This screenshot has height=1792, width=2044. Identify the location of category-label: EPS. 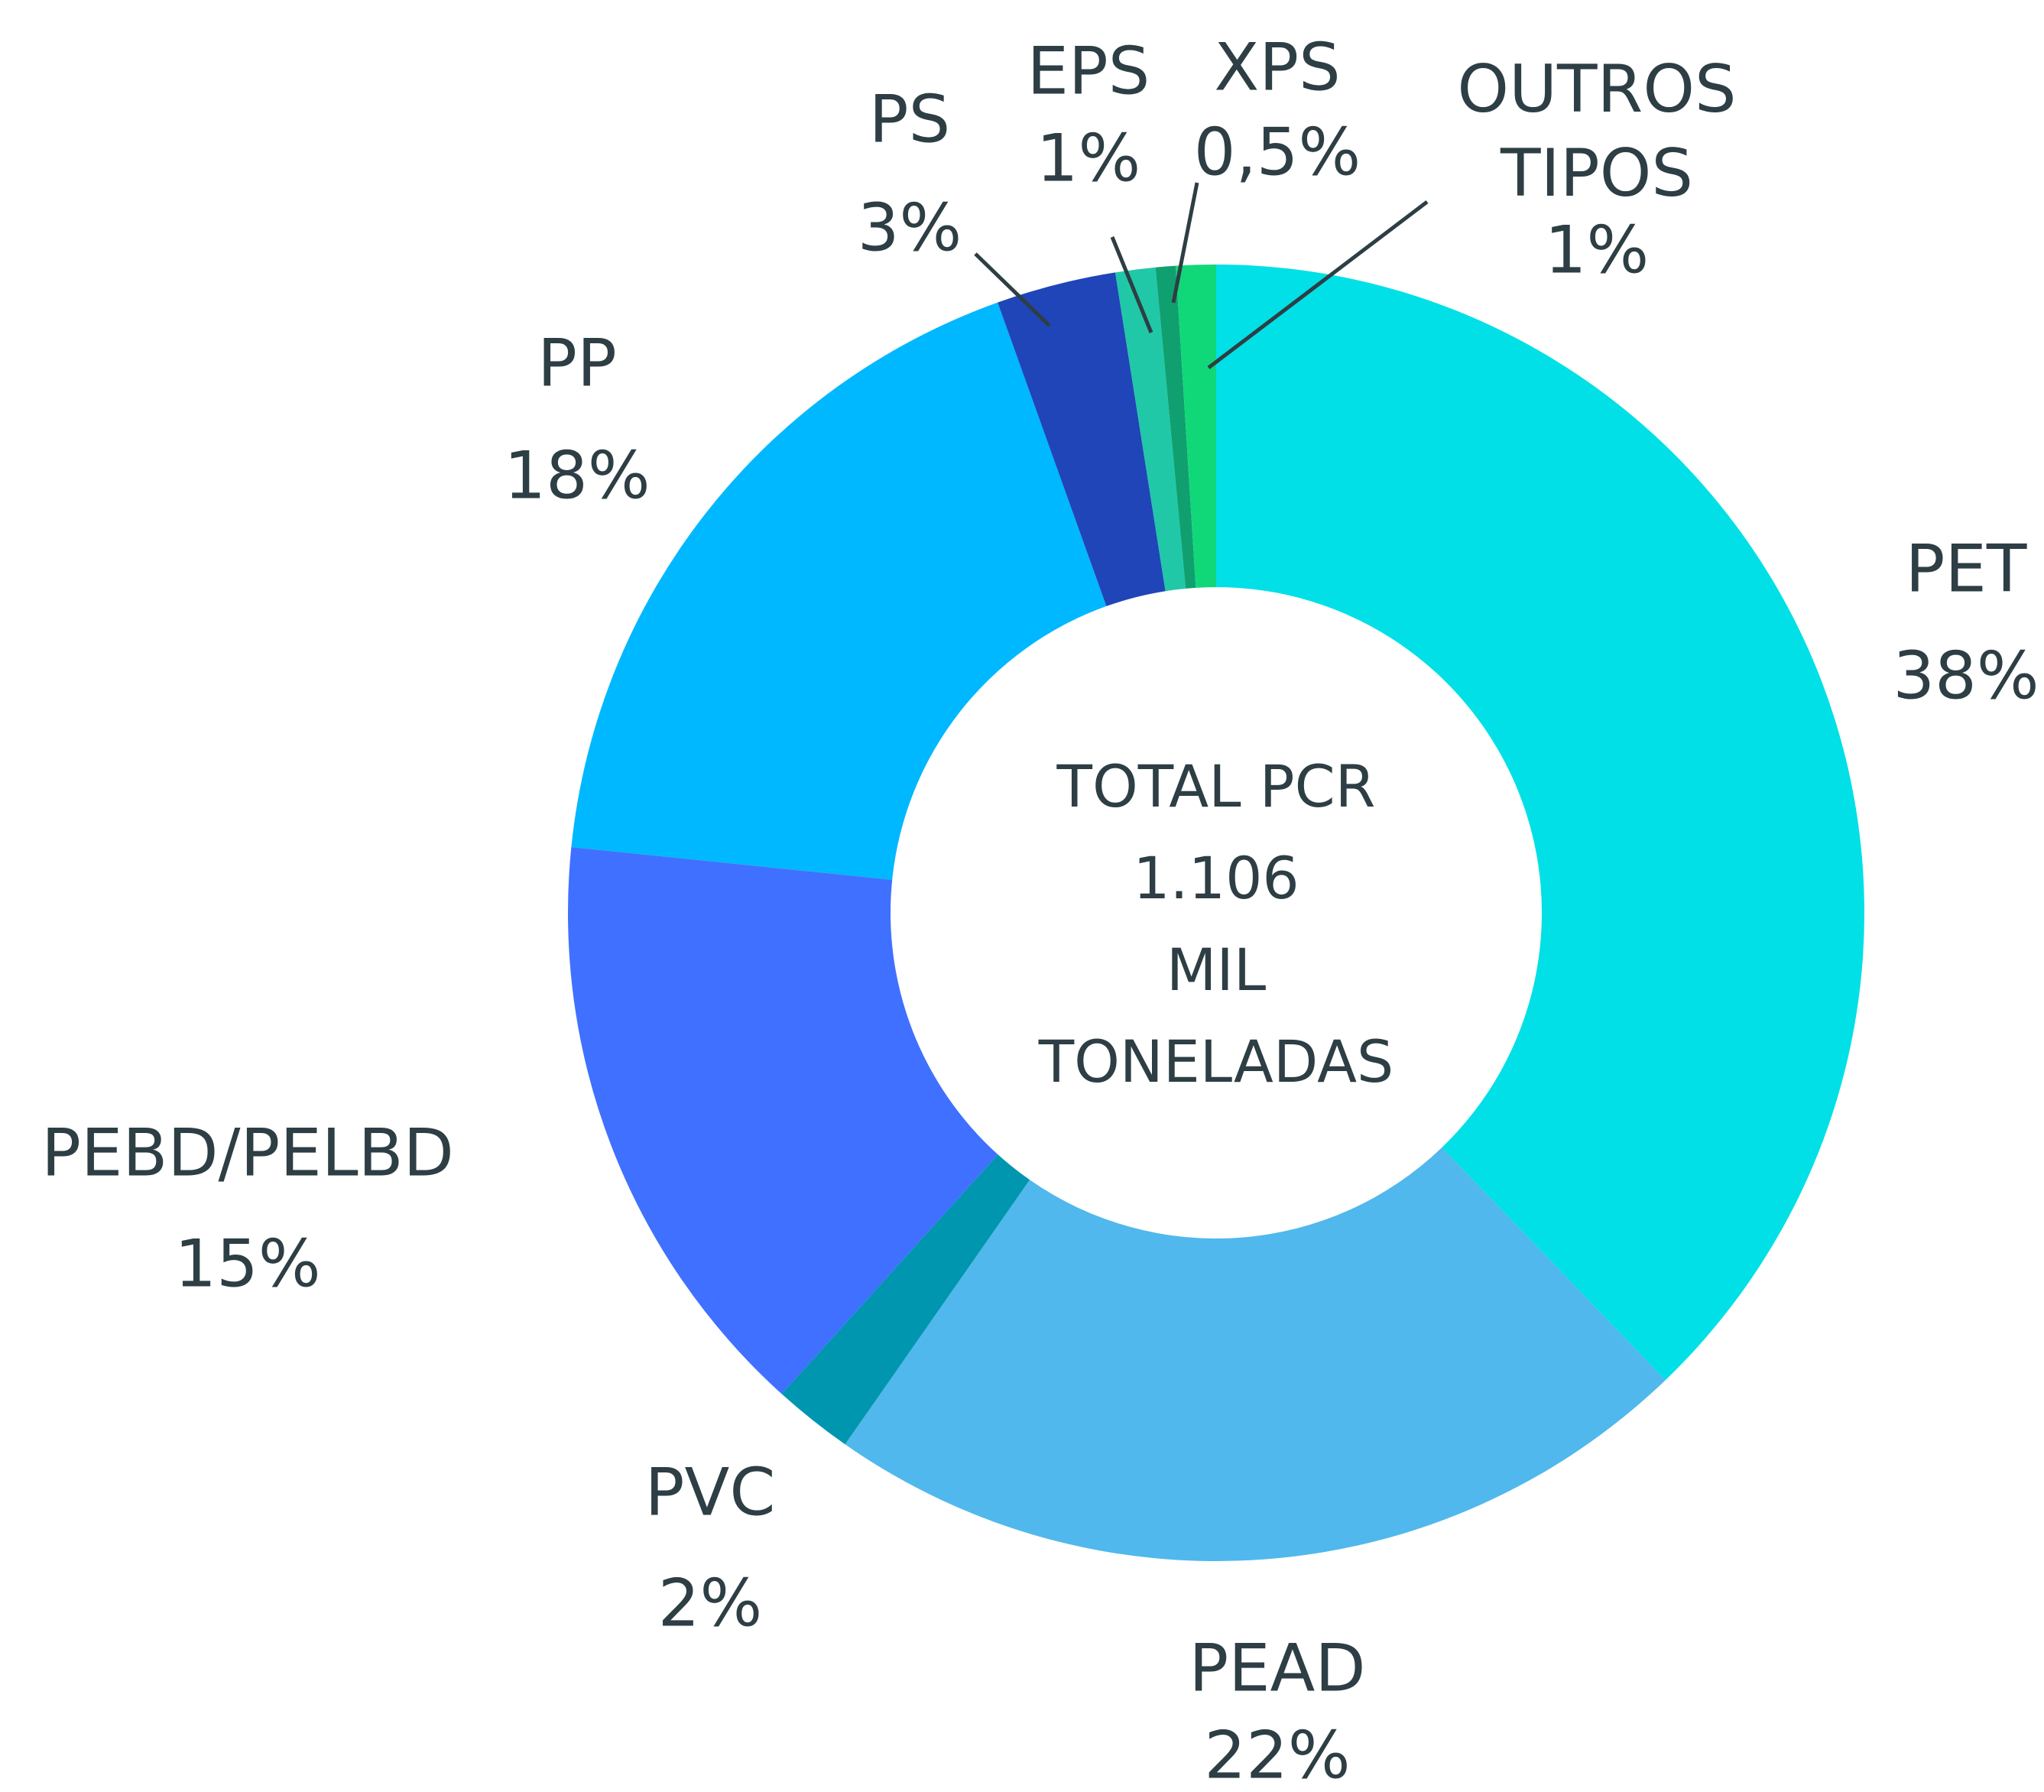
(1088, 71).